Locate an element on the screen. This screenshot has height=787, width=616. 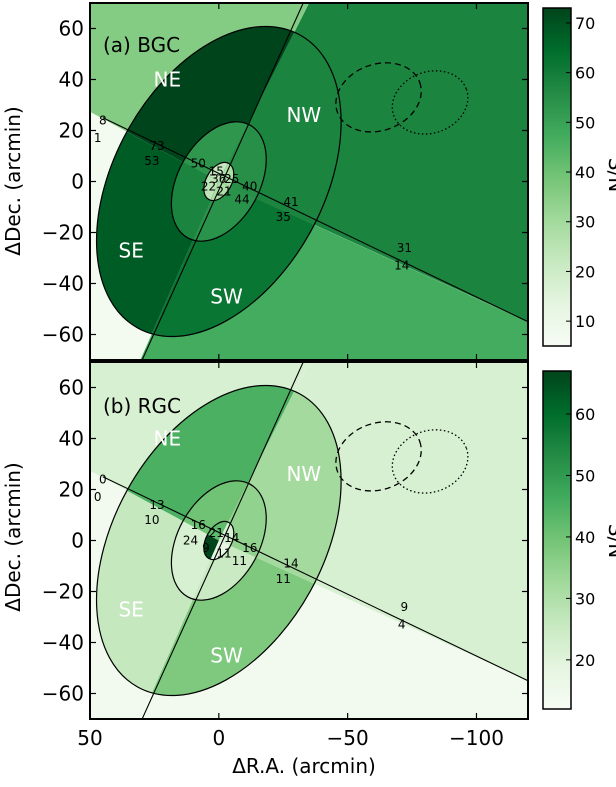
sn-value-label: 4 is located at coordinates (402, 625).